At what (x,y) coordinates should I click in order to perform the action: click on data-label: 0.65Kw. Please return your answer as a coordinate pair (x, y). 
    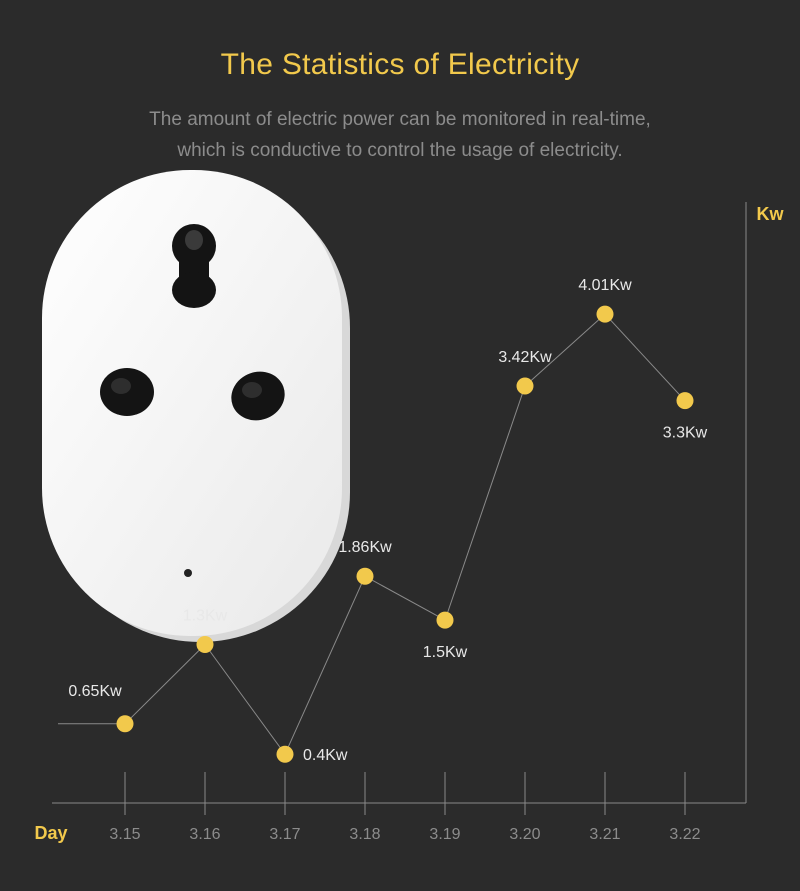
    Looking at the image, I should click on (95, 691).